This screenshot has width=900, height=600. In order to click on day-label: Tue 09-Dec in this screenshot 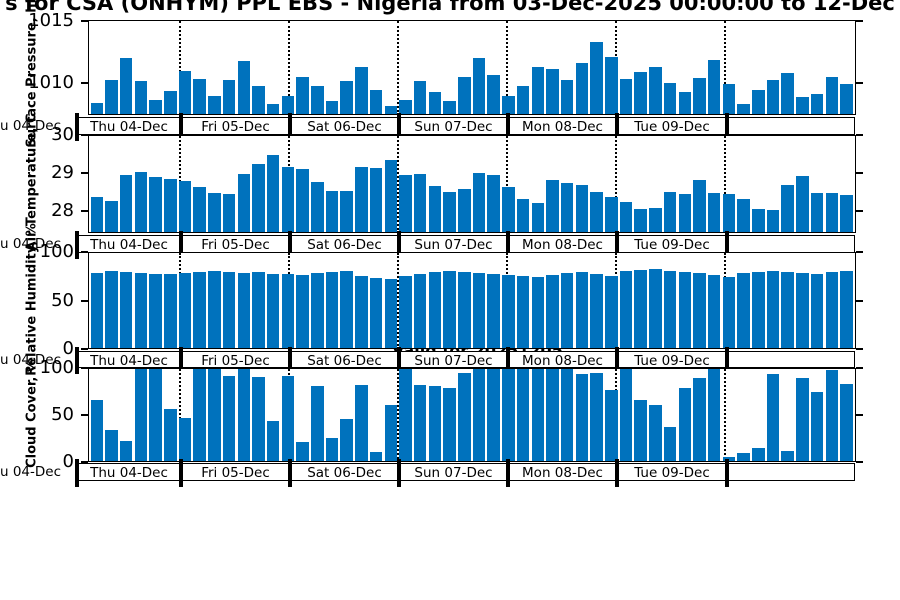, I will do `click(672, 473)`.